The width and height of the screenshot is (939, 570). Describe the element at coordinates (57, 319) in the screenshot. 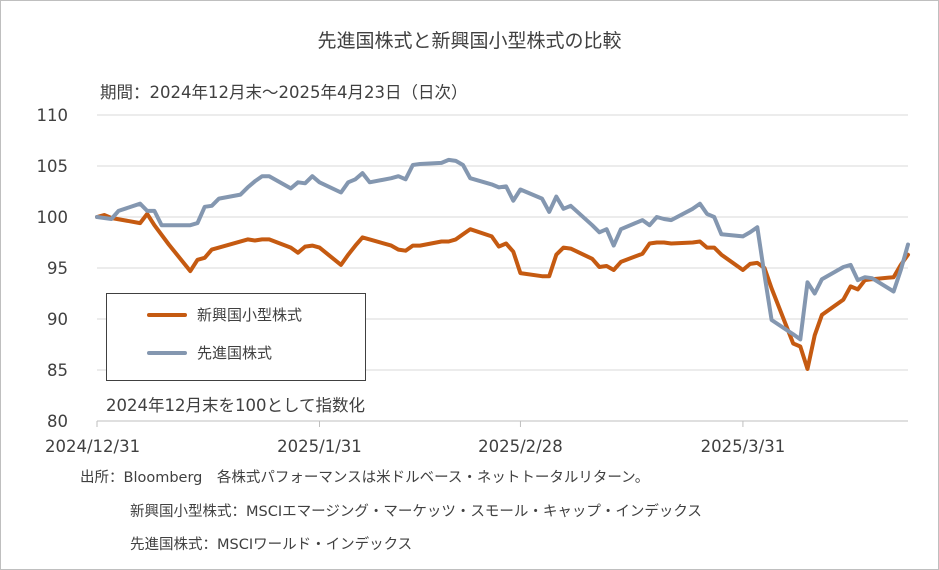

I see `y-tick-label: 90` at that location.